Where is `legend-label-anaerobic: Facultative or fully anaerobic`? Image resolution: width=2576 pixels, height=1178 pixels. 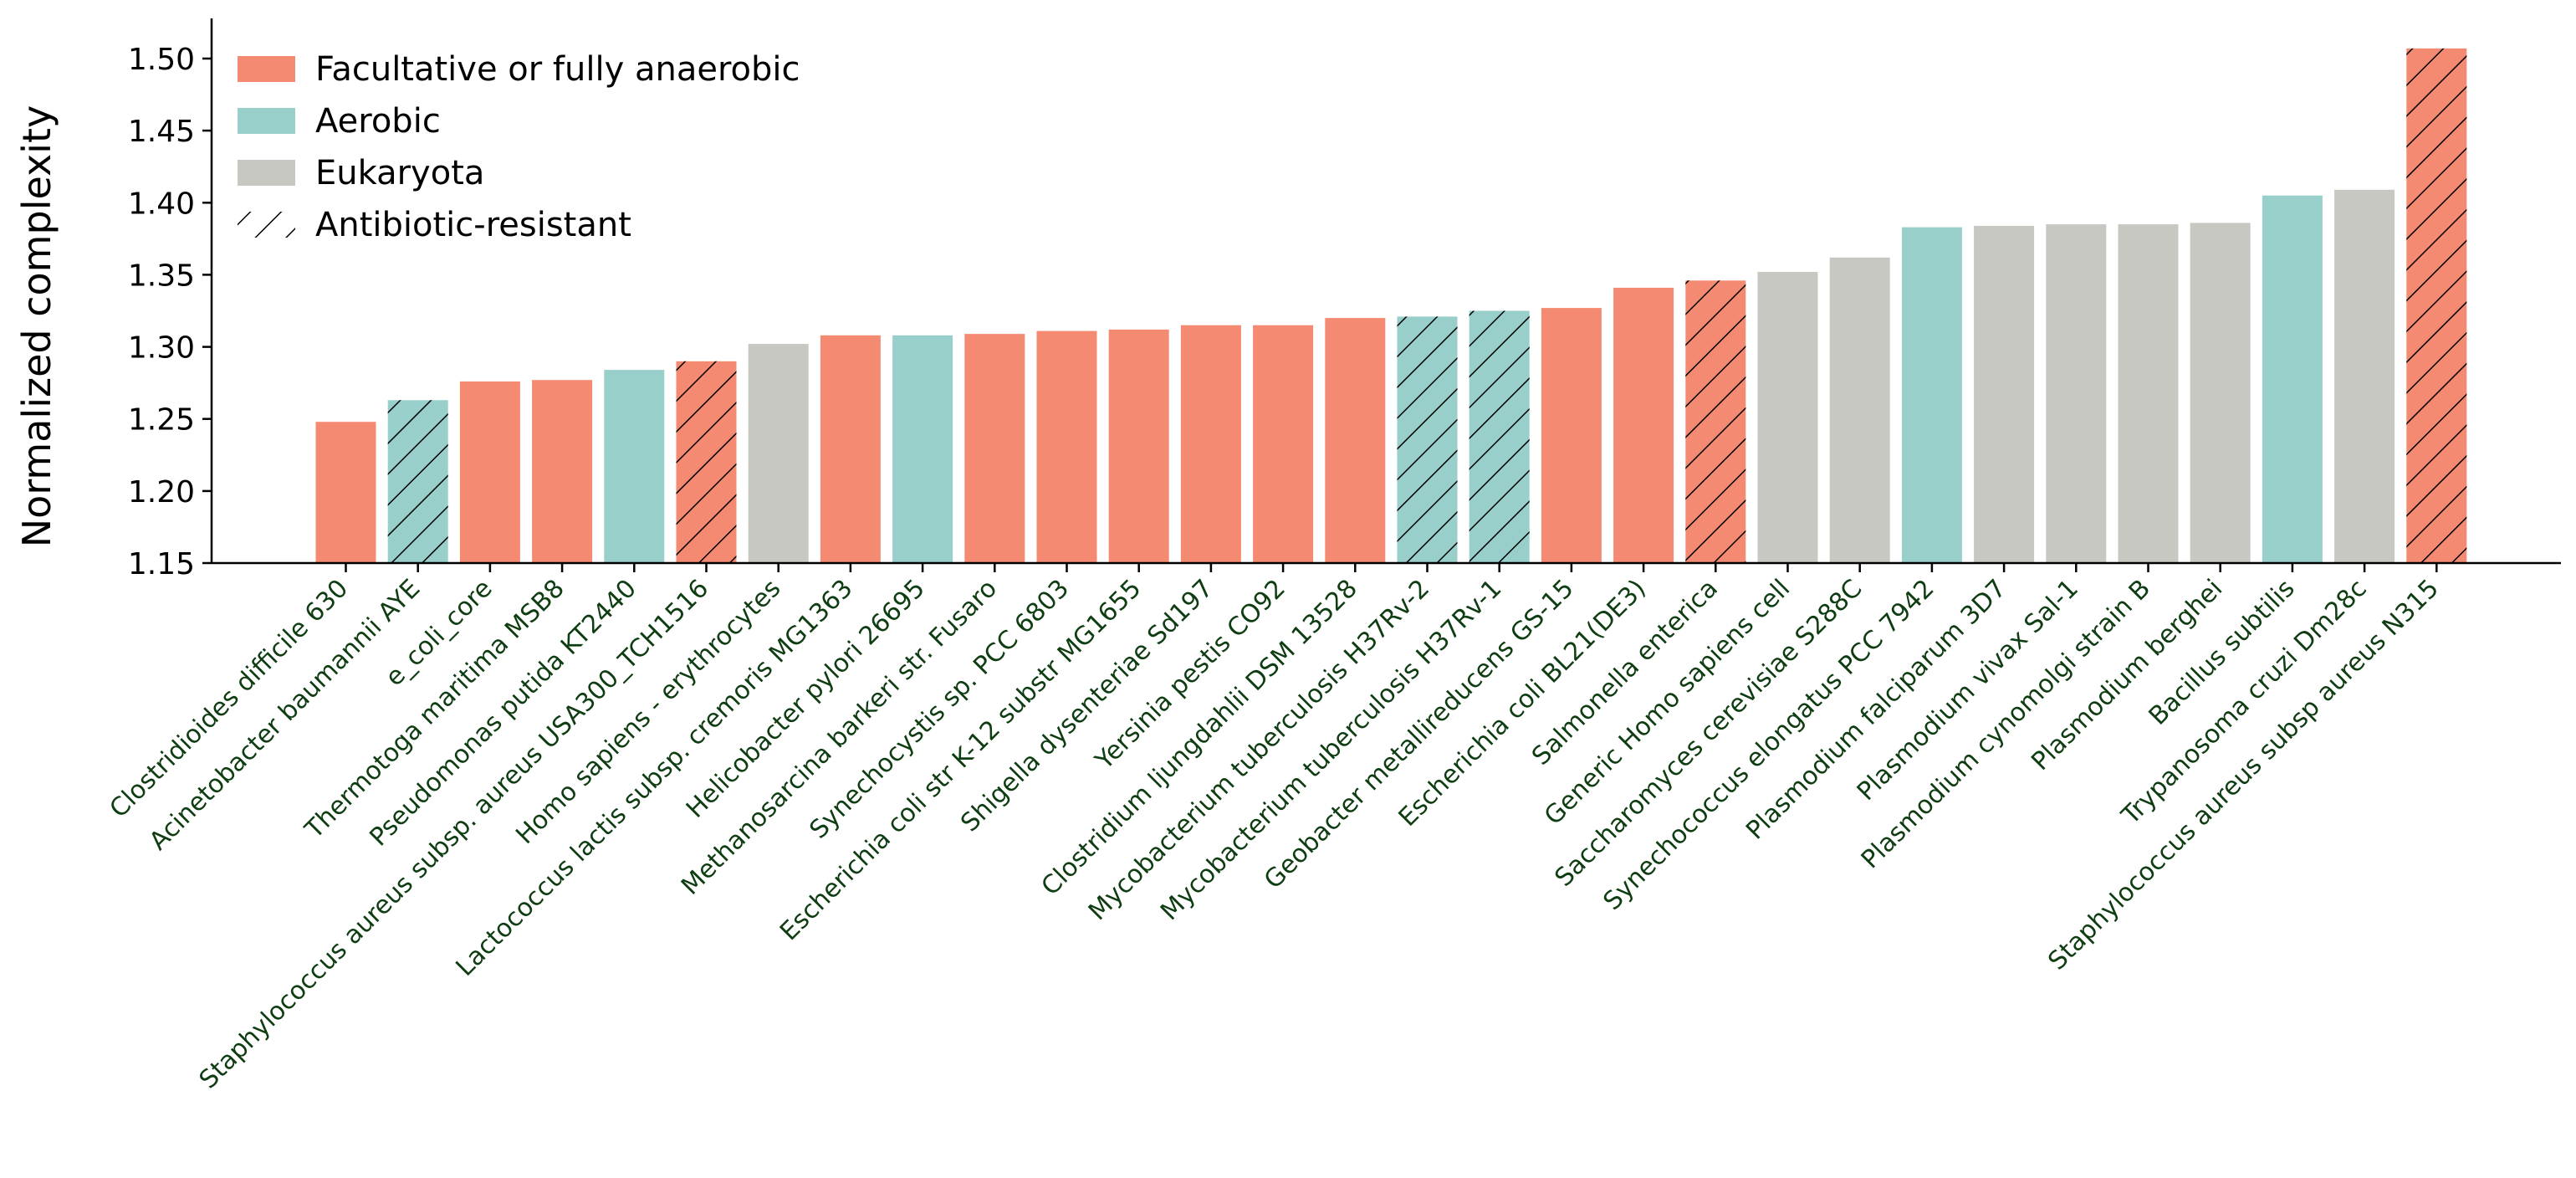
legend-label-anaerobic: Facultative or fully anaerobic is located at coordinates (557, 69).